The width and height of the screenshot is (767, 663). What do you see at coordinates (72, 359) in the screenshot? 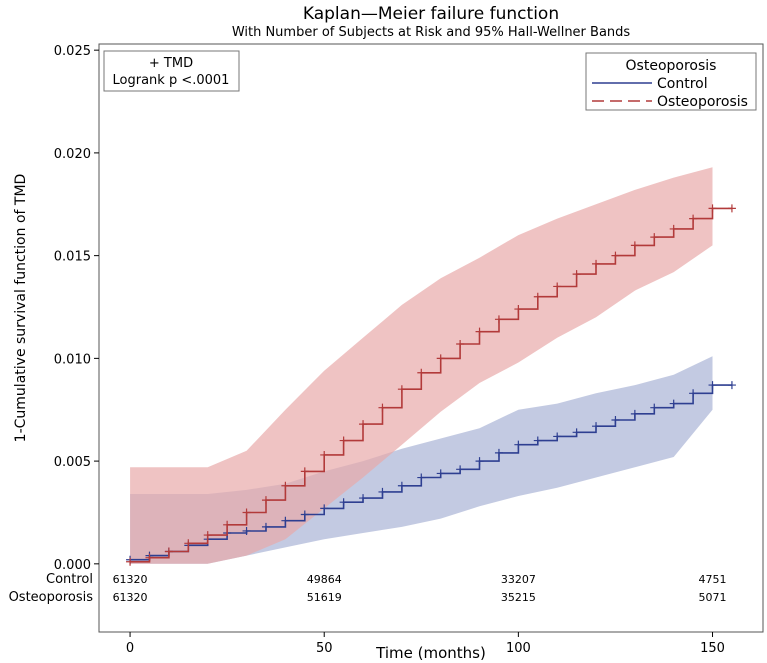
I see `y-tick-label: 0.010` at bounding box center [72, 359].